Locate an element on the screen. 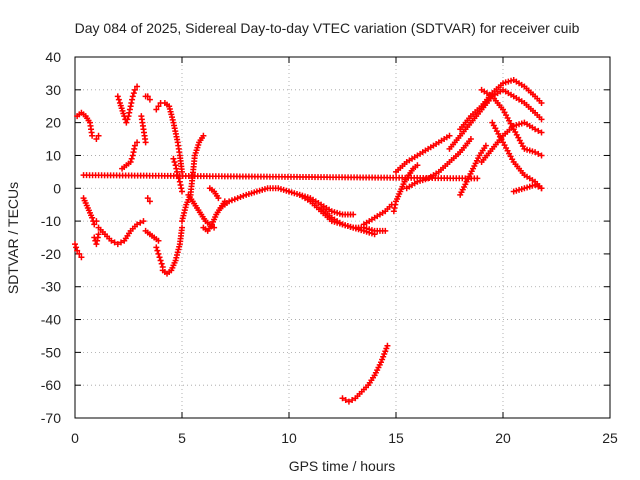 The height and width of the screenshot is (480, 640). y-tick-label: 10 is located at coordinates (53, 155).